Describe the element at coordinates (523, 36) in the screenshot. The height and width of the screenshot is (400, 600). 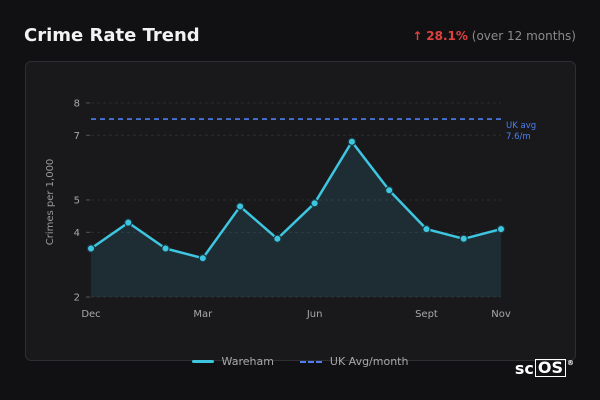
I see `change-note: (over 12 months)` at that location.